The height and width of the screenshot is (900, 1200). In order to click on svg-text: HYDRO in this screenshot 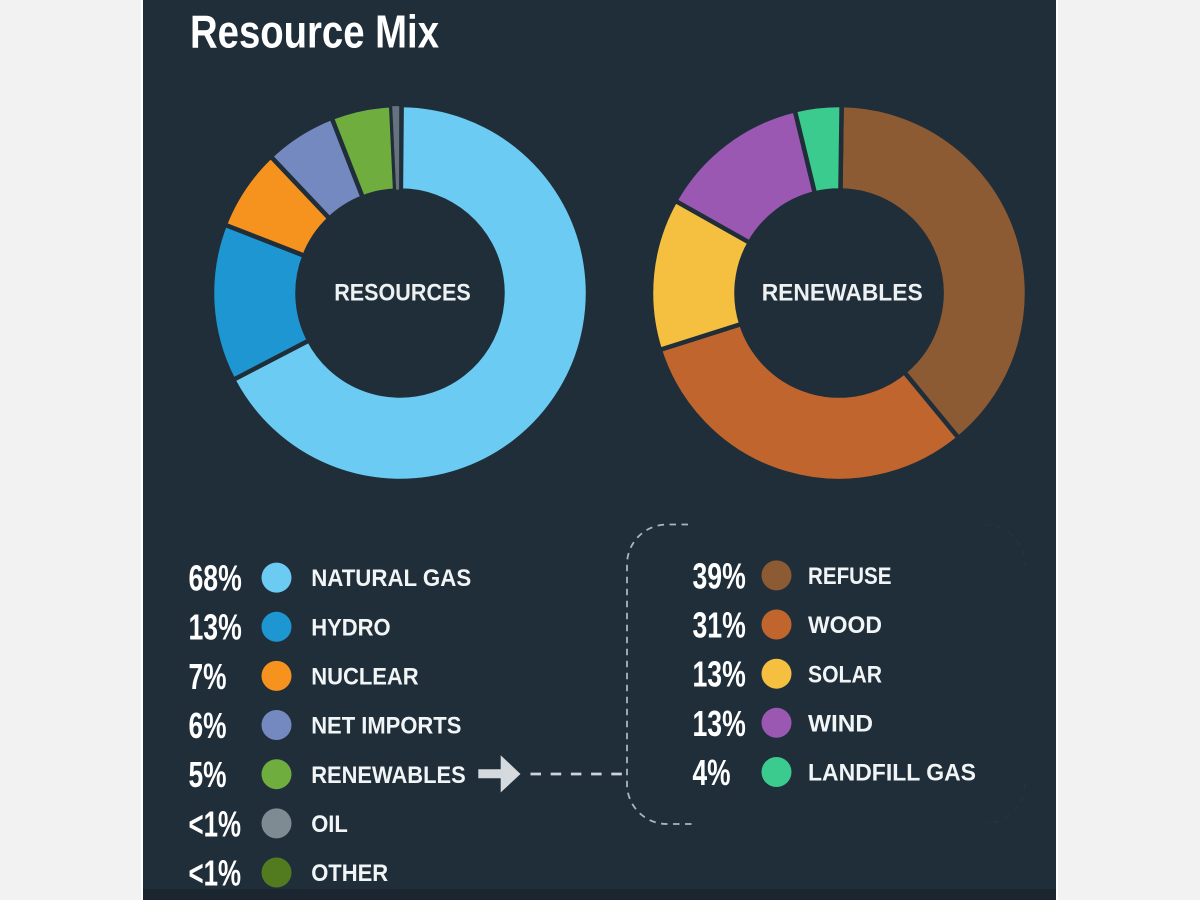, I will do `click(350, 627)`.